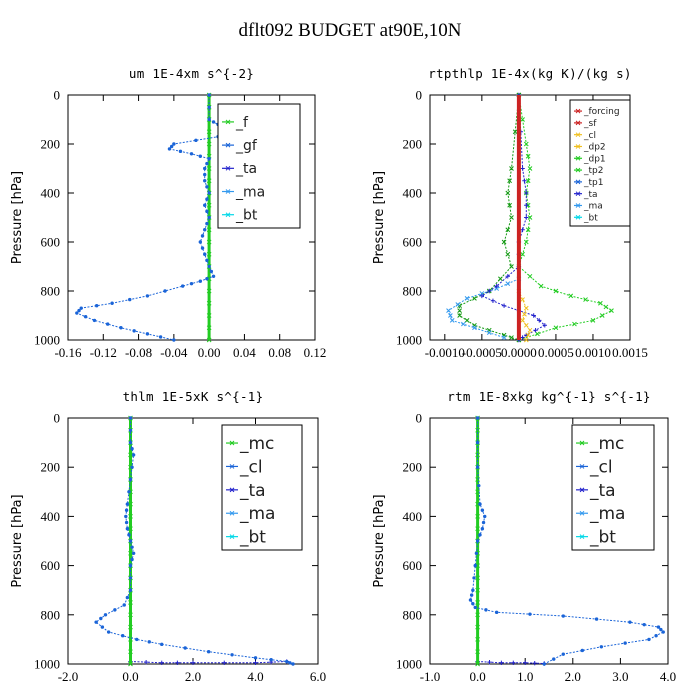 This screenshot has height=700, width=700. What do you see at coordinates (262, 487) in the screenshot?
I see `legend: _mc _cl _ta _ma _bt` at bounding box center [262, 487].